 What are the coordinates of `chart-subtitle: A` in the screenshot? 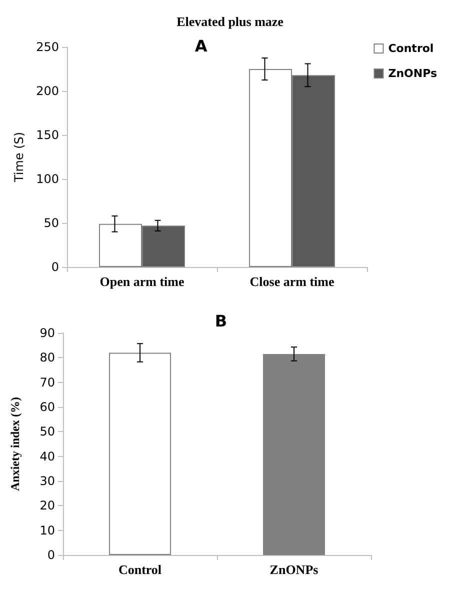 It's located at (201, 46).